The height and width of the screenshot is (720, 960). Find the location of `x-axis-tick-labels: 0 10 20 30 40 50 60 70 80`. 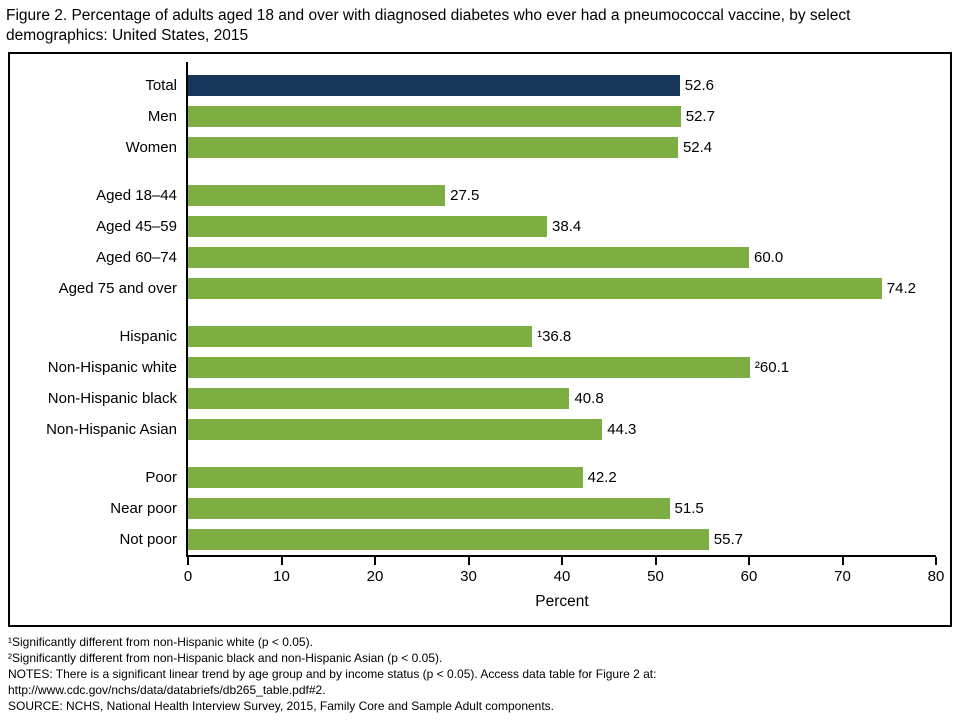

x-axis-tick-labels: 0 10 20 30 40 50 60 70 80 is located at coordinates (564, 576).